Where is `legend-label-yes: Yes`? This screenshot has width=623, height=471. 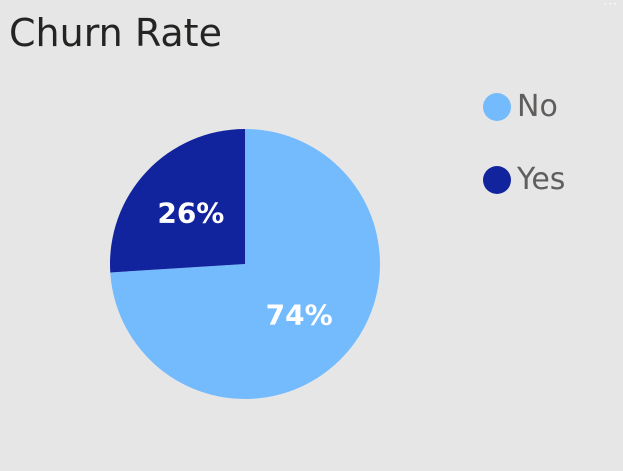 legend-label-yes: Yes is located at coordinates (541, 179).